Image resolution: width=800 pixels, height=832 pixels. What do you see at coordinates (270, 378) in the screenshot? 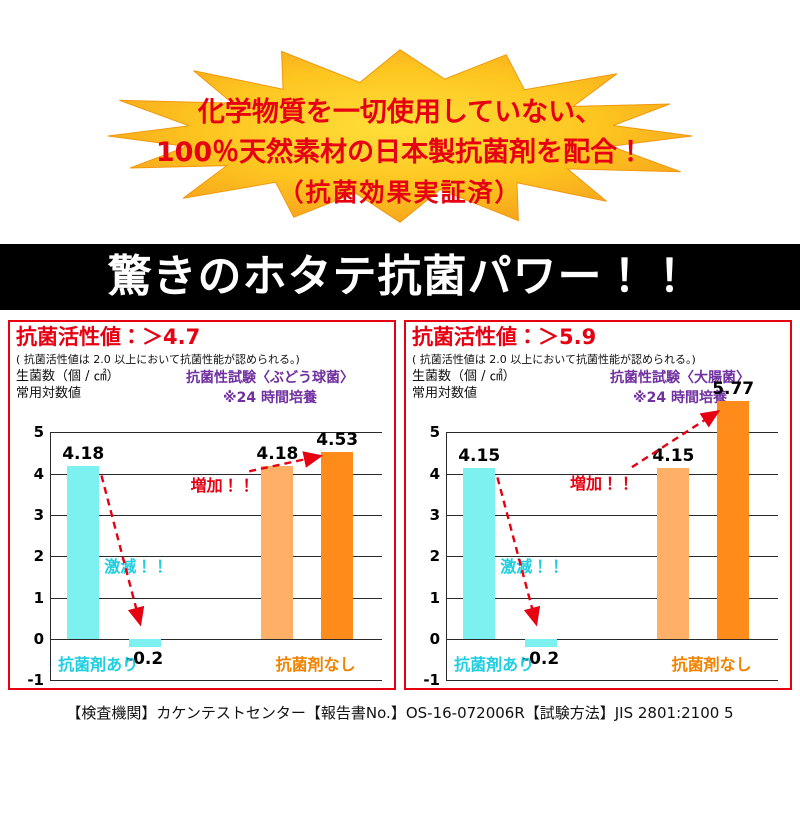
I see `test-name: 抗菌性試験〈ぶどう球菌〉` at bounding box center [270, 378].